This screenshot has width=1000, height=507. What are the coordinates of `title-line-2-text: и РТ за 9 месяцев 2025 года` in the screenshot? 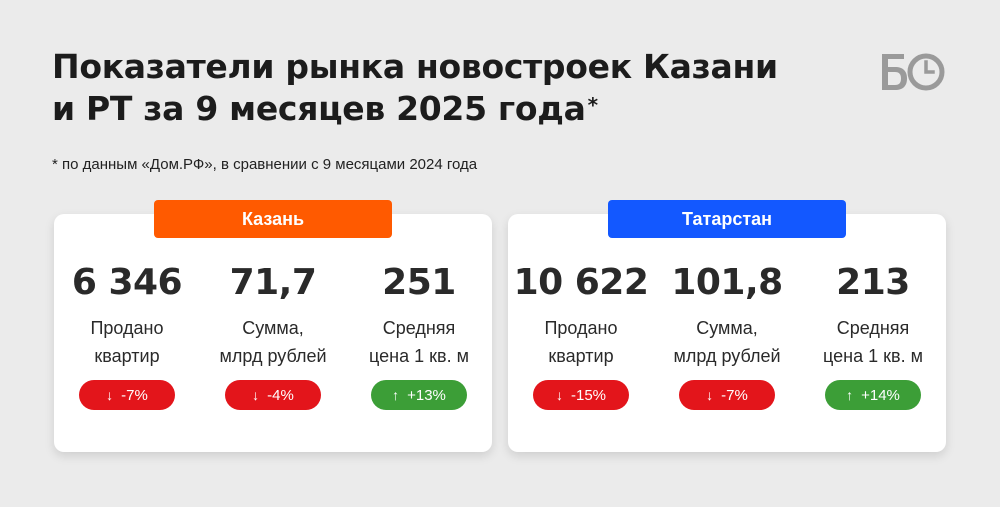 It's located at (319, 108).